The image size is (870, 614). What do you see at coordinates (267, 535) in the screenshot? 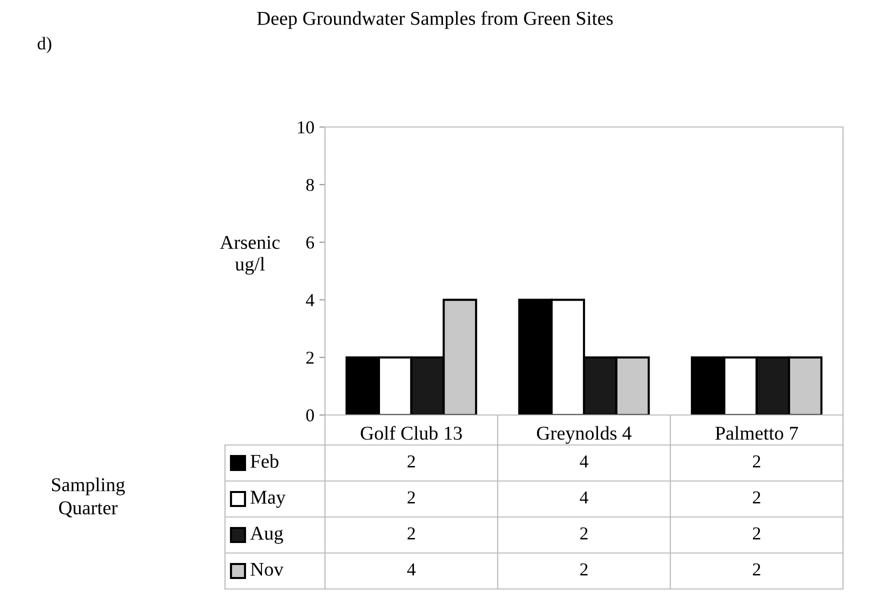
I see `legend-label: Aug` at bounding box center [267, 535].